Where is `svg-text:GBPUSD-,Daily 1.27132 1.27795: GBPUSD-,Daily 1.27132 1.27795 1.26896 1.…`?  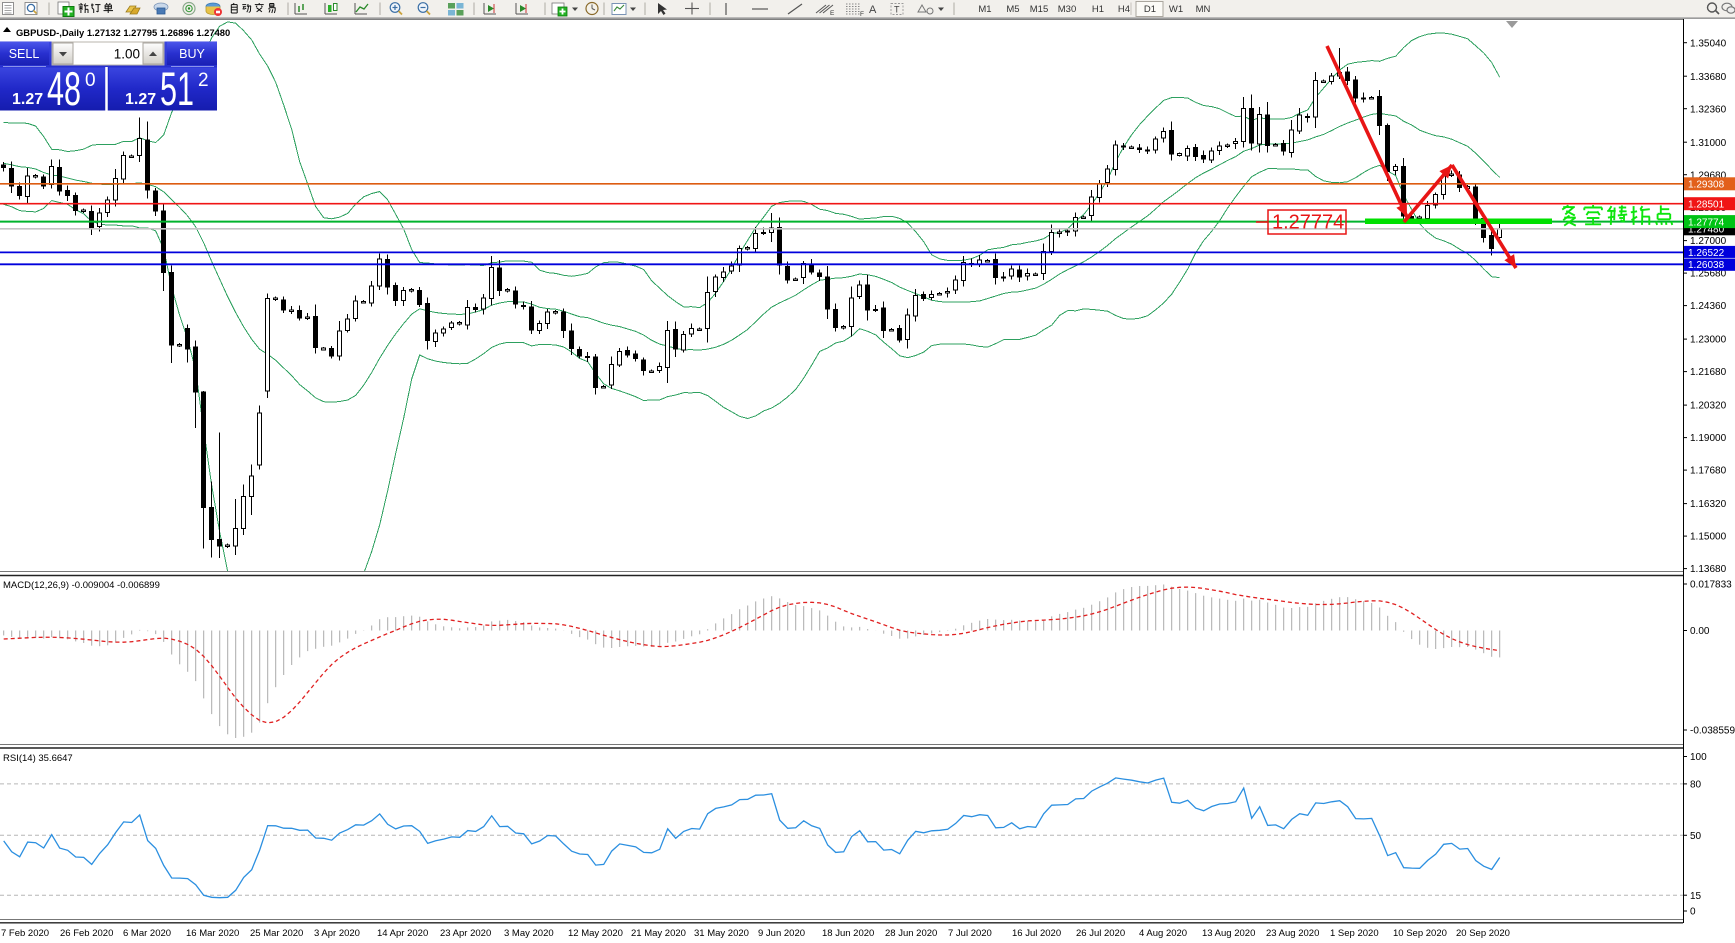
svg-text:GBPUSD-,Daily 1.27132 1.27795: GBPUSD-,Daily 1.27132 1.27795 1.26896 1.… is located at coordinates (123, 32).